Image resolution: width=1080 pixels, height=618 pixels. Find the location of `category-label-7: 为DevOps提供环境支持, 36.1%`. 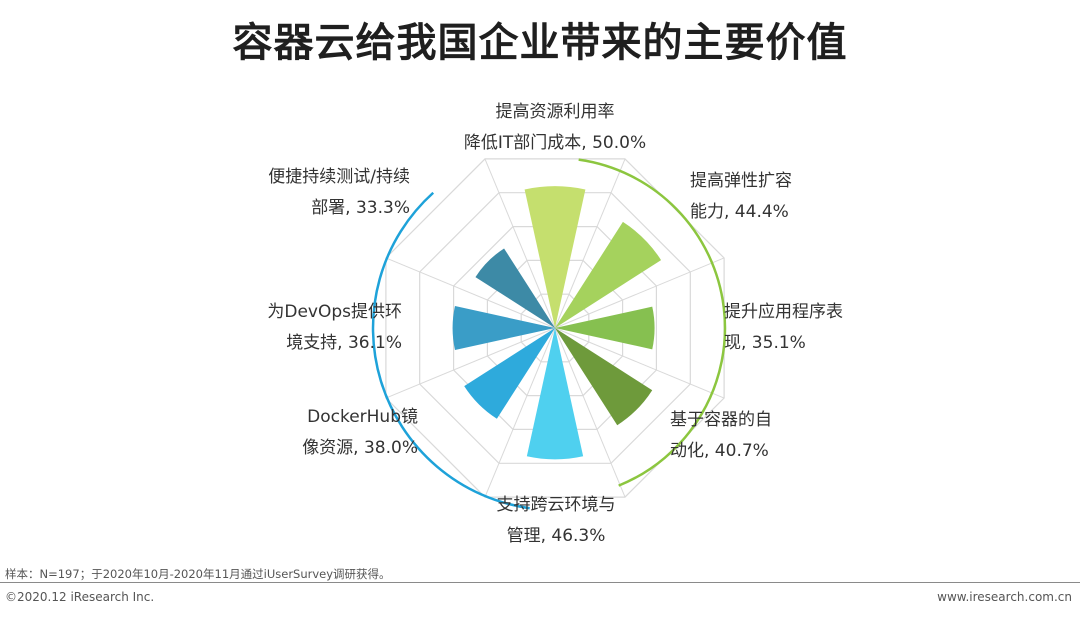

category-label-7: 为DevOps提供环境支持, 36.1% is located at coordinates (312, 328).